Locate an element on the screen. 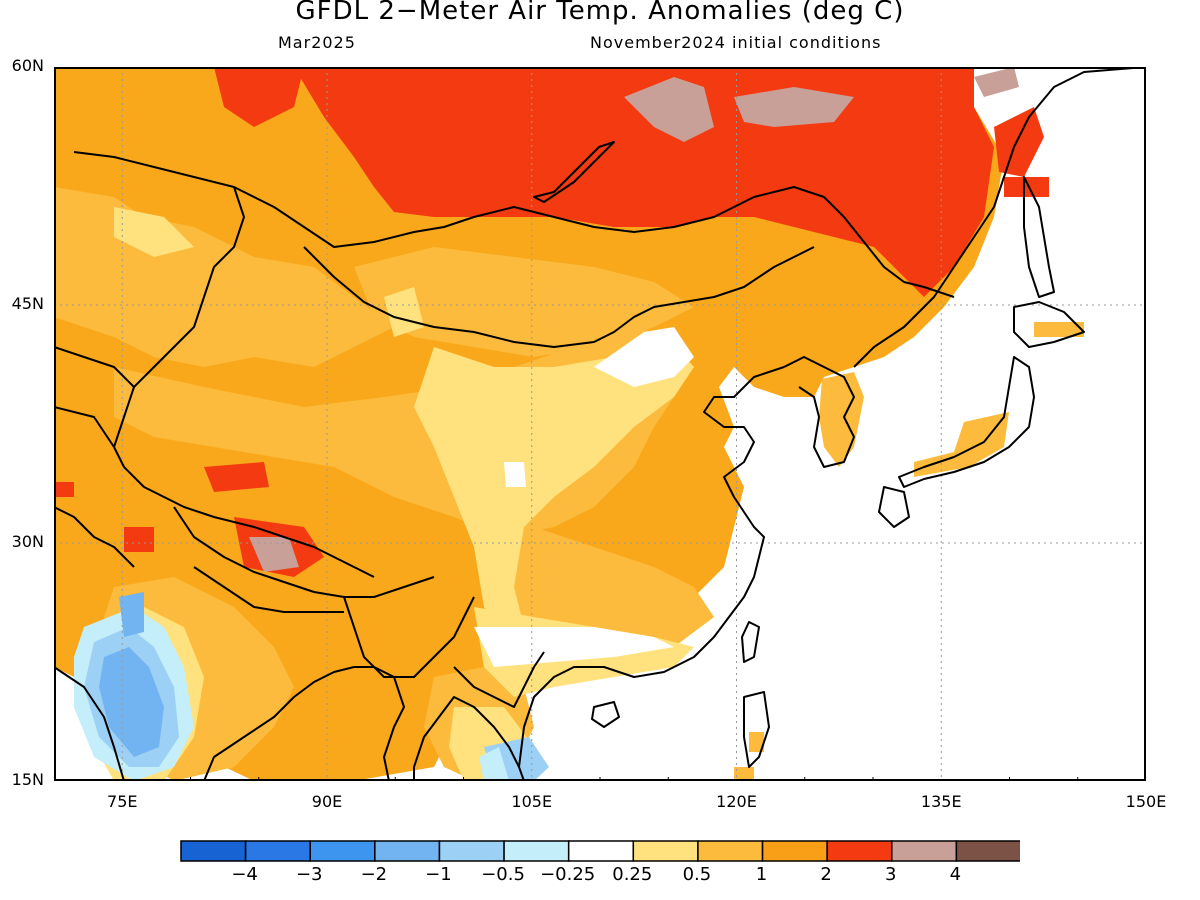  lat-label-30N: 30N is located at coordinates (27, 541).